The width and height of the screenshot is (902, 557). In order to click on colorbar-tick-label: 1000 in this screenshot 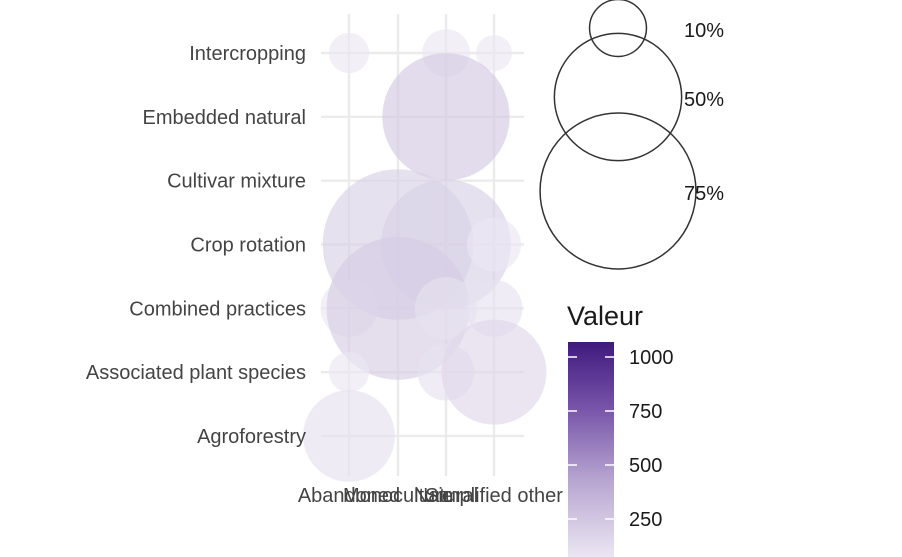, I will do `click(651, 358)`.